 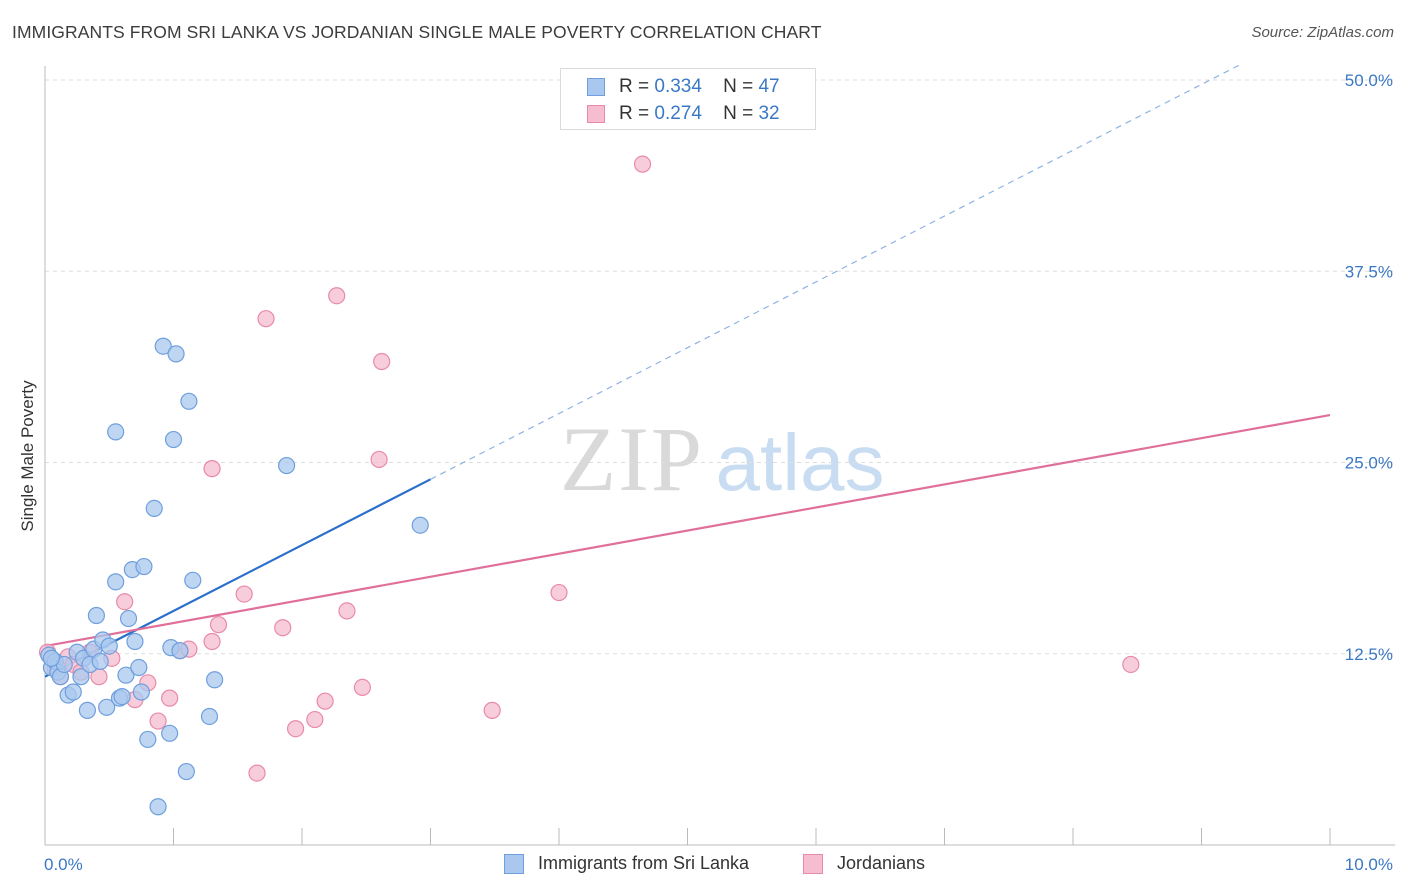 I want to click on legend-bottom: Immigrants from Sri Lanka Jordanians, so click(x=703, y=865).